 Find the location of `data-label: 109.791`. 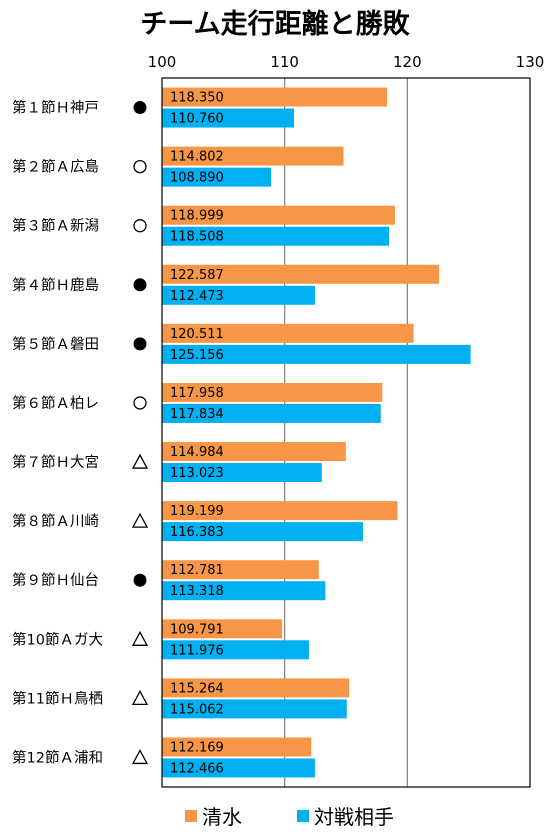

data-label: 109.791 is located at coordinates (197, 629).